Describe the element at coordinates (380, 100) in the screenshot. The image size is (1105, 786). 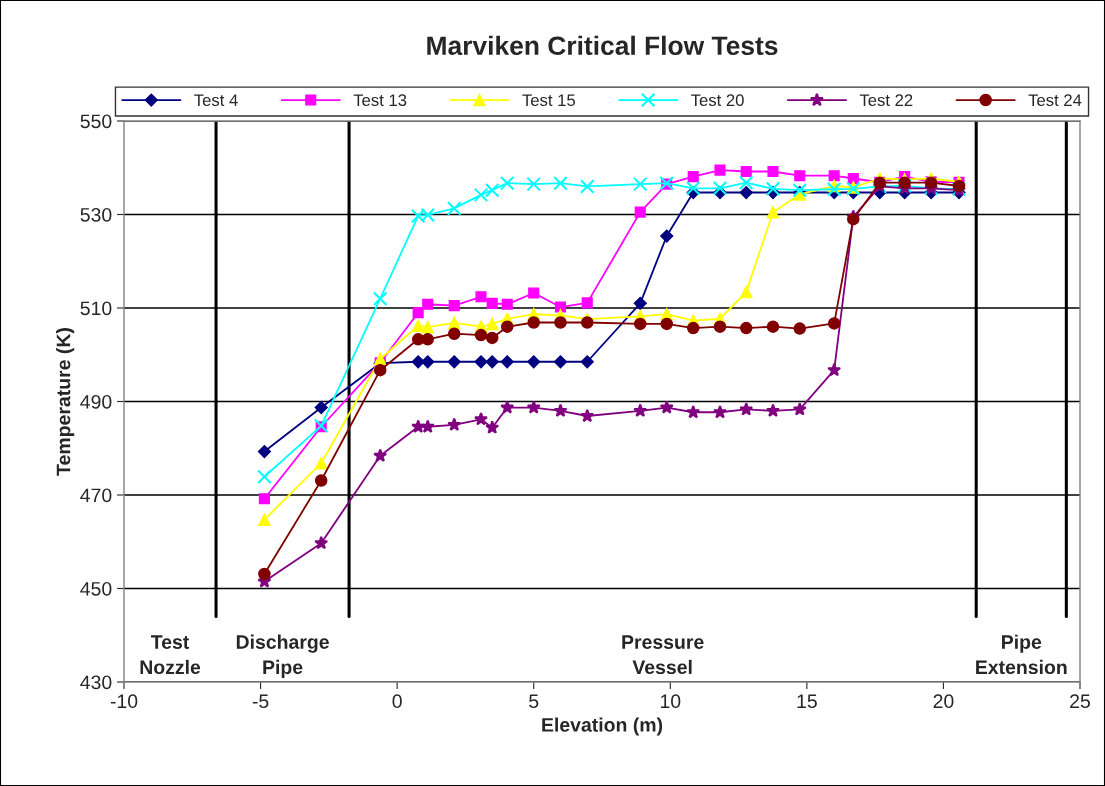
I see `legend-label: Test 13` at that location.